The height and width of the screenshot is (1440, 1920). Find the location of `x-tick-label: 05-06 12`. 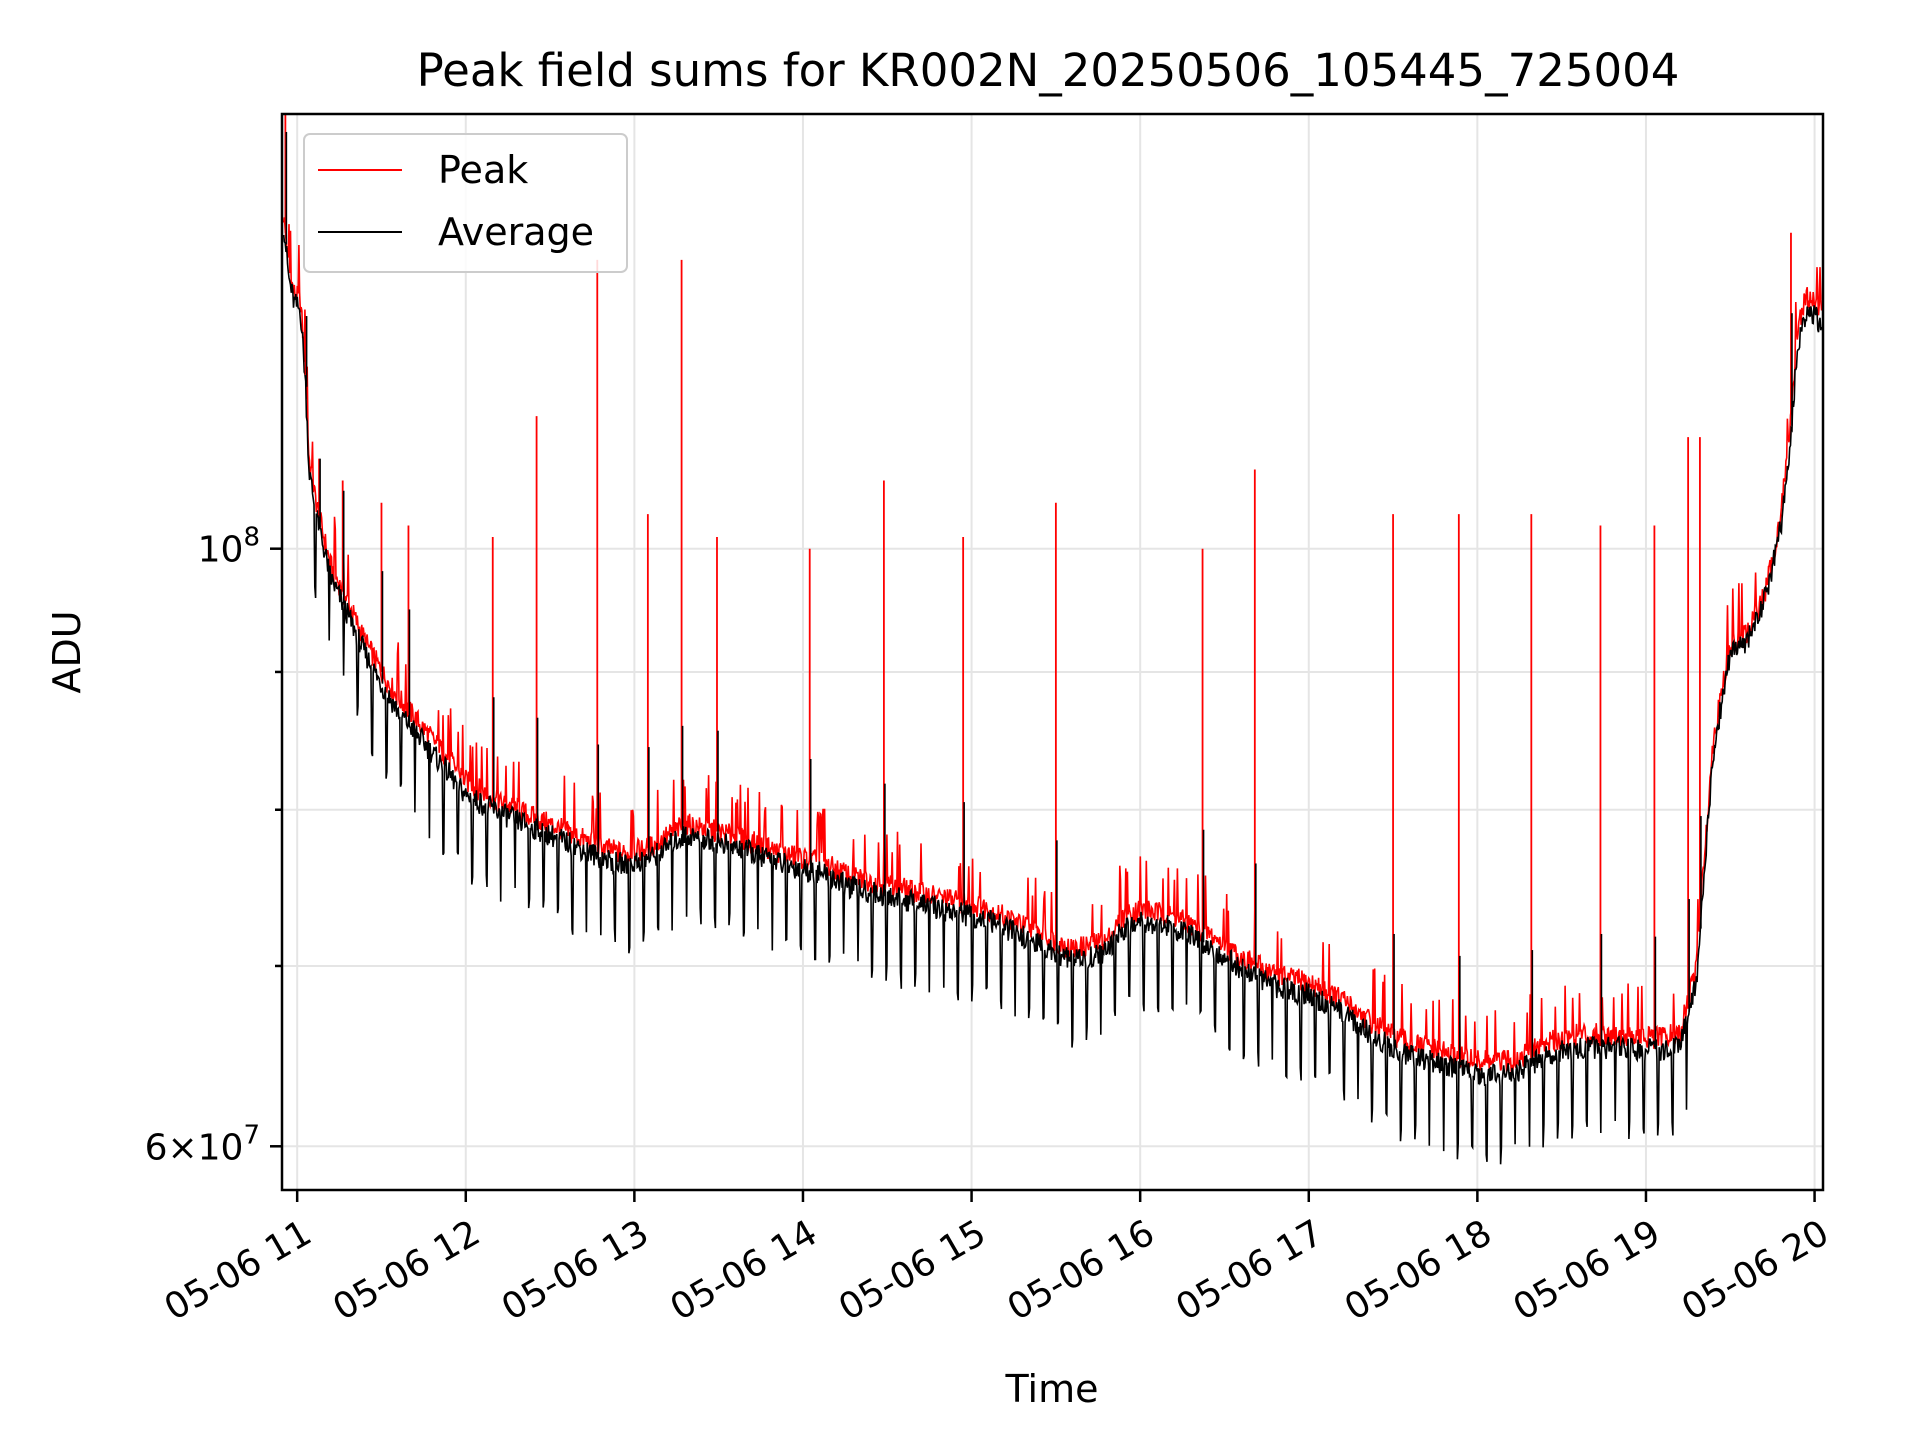

x-tick-label: 05-06 12 is located at coordinates (406, 1270).